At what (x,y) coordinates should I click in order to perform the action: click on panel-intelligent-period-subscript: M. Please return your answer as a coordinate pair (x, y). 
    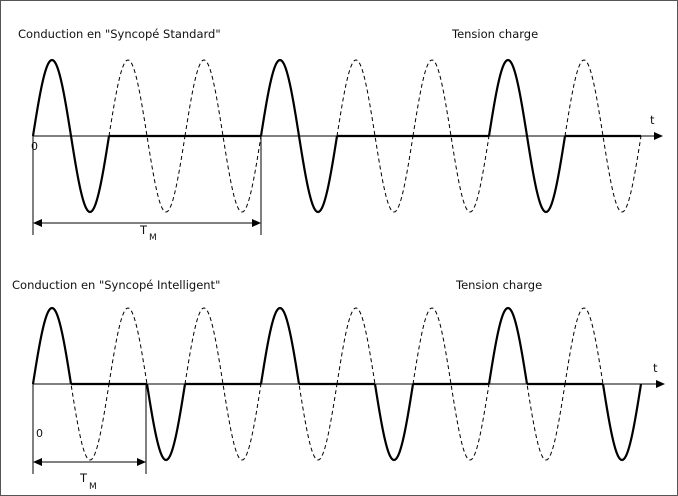
    Looking at the image, I should click on (93, 487).